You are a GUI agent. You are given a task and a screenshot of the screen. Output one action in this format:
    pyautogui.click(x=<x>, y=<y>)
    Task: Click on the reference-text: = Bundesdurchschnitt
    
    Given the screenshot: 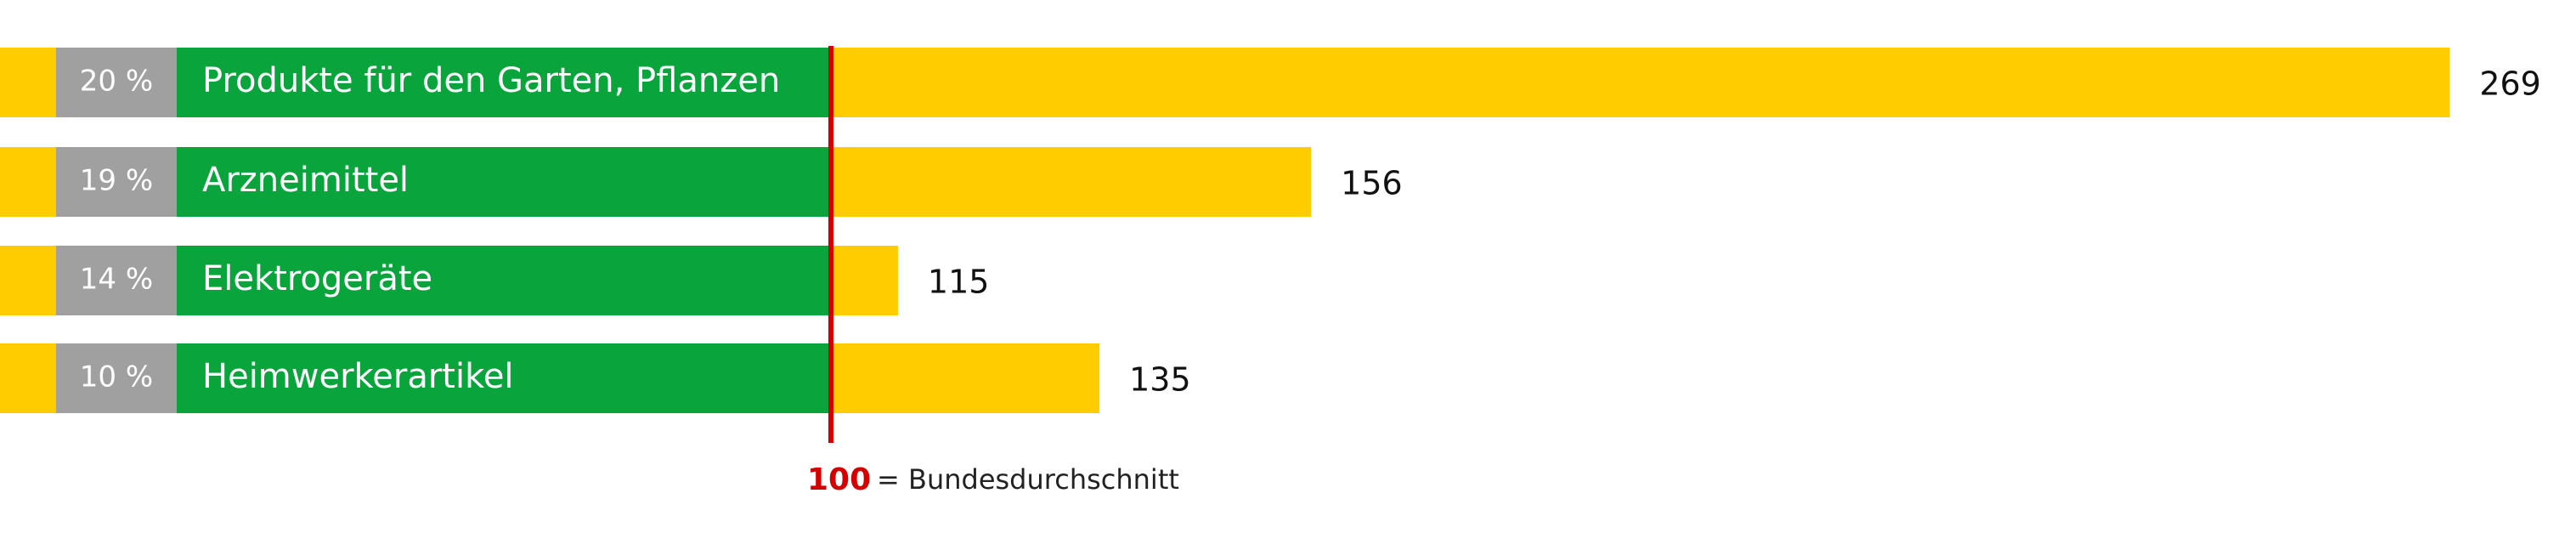 What is the action you would take?
    pyautogui.click(x=1028, y=479)
    